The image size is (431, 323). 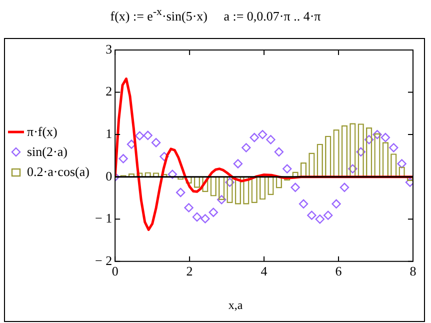 I want to click on x-tick-label: 8, so click(x=413, y=271).